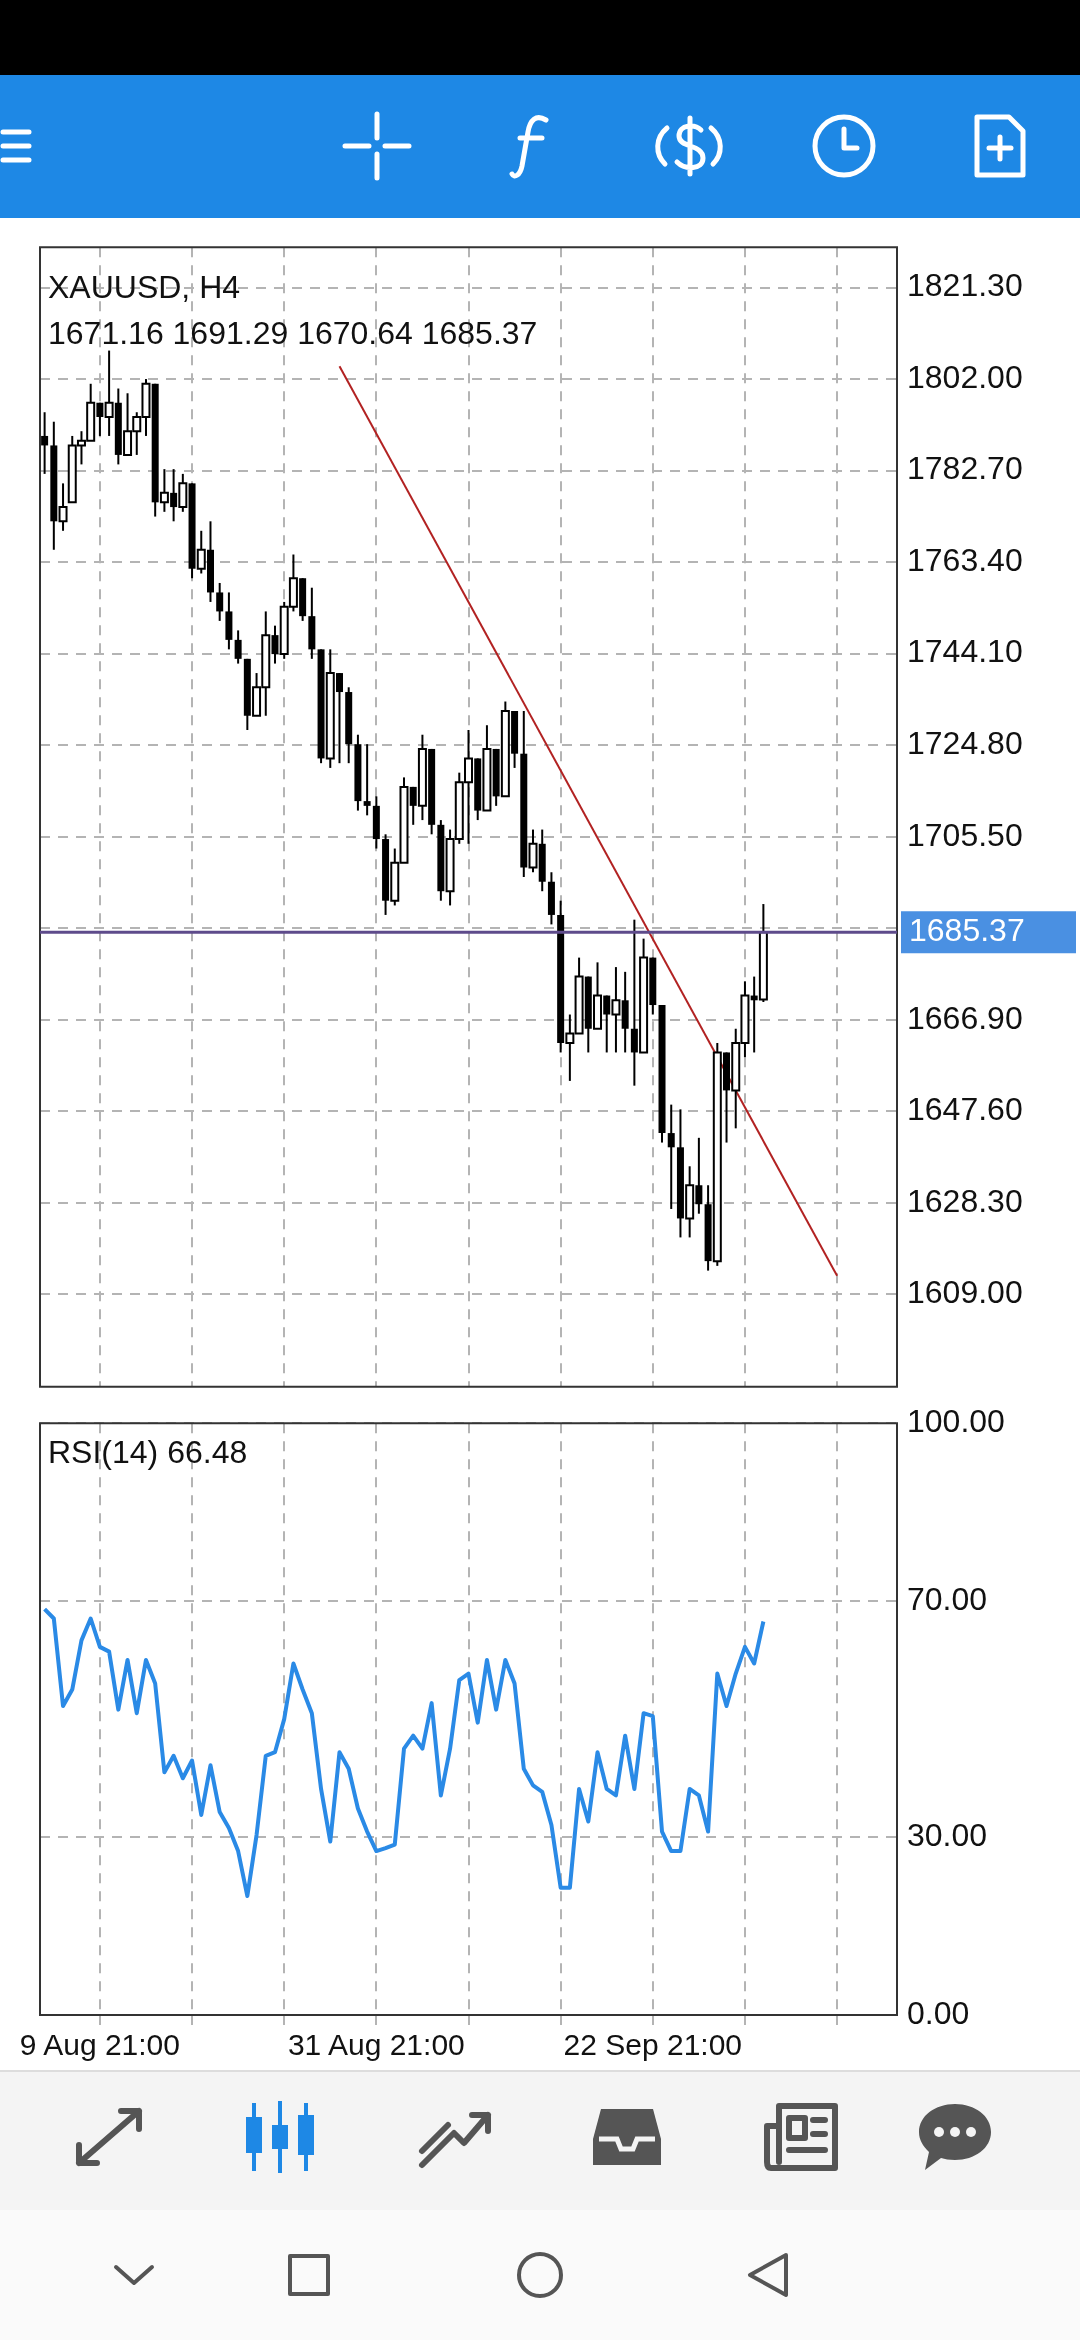  What do you see at coordinates (965, 1292) in the screenshot?
I see `y-tick-label: 1609.00` at bounding box center [965, 1292].